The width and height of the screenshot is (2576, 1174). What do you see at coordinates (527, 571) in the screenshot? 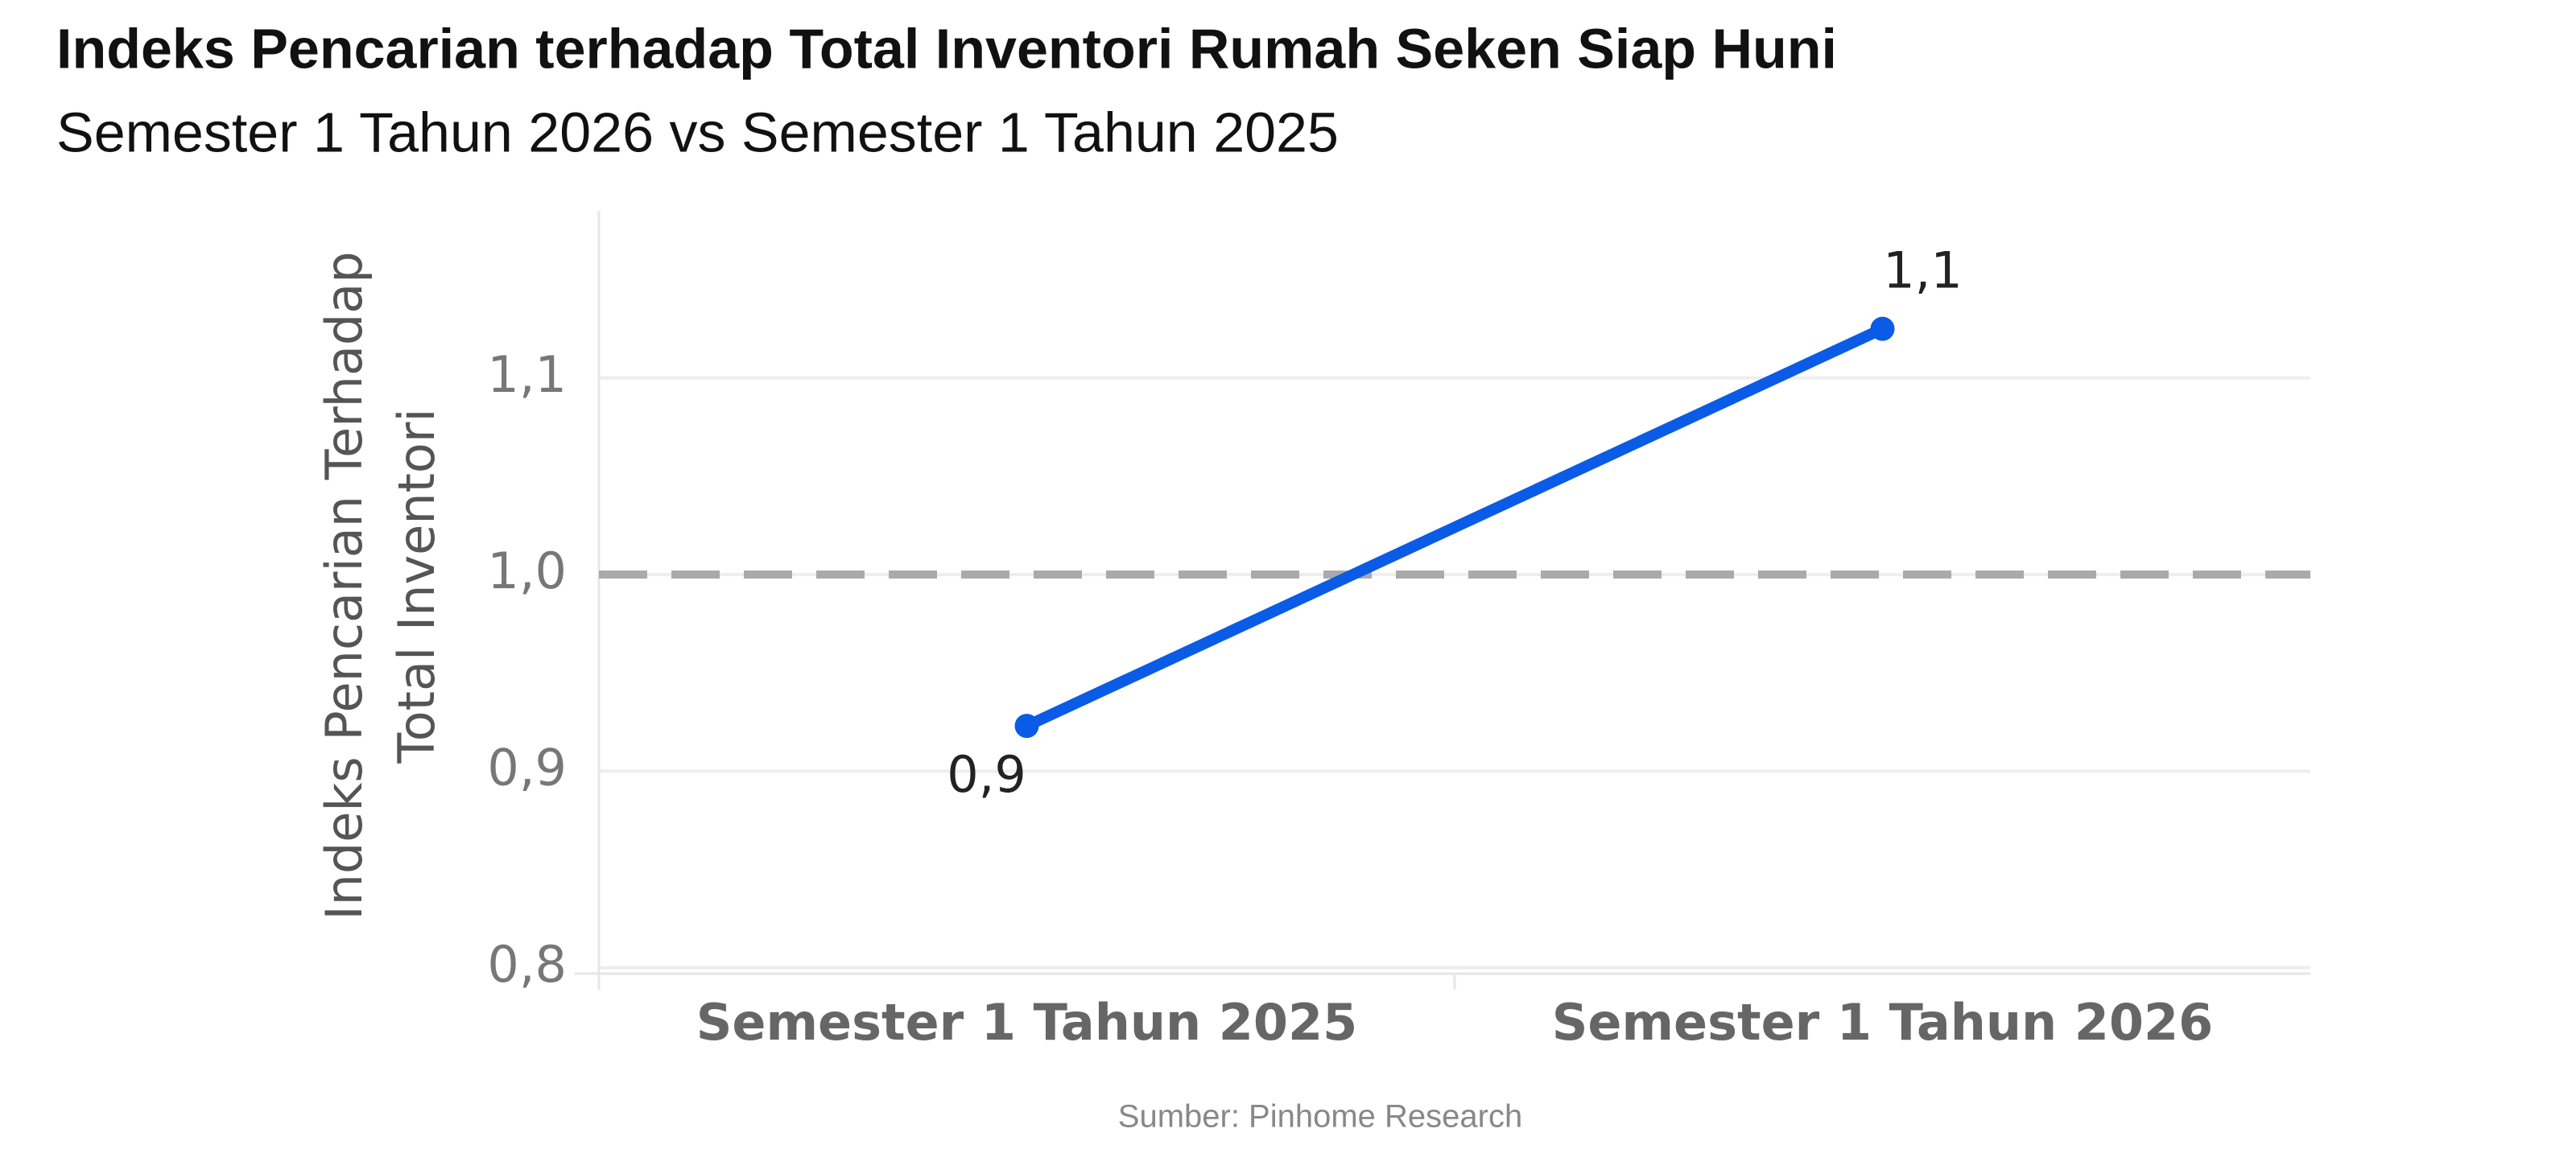
I see `y-tick-label: 1,0` at bounding box center [527, 571].